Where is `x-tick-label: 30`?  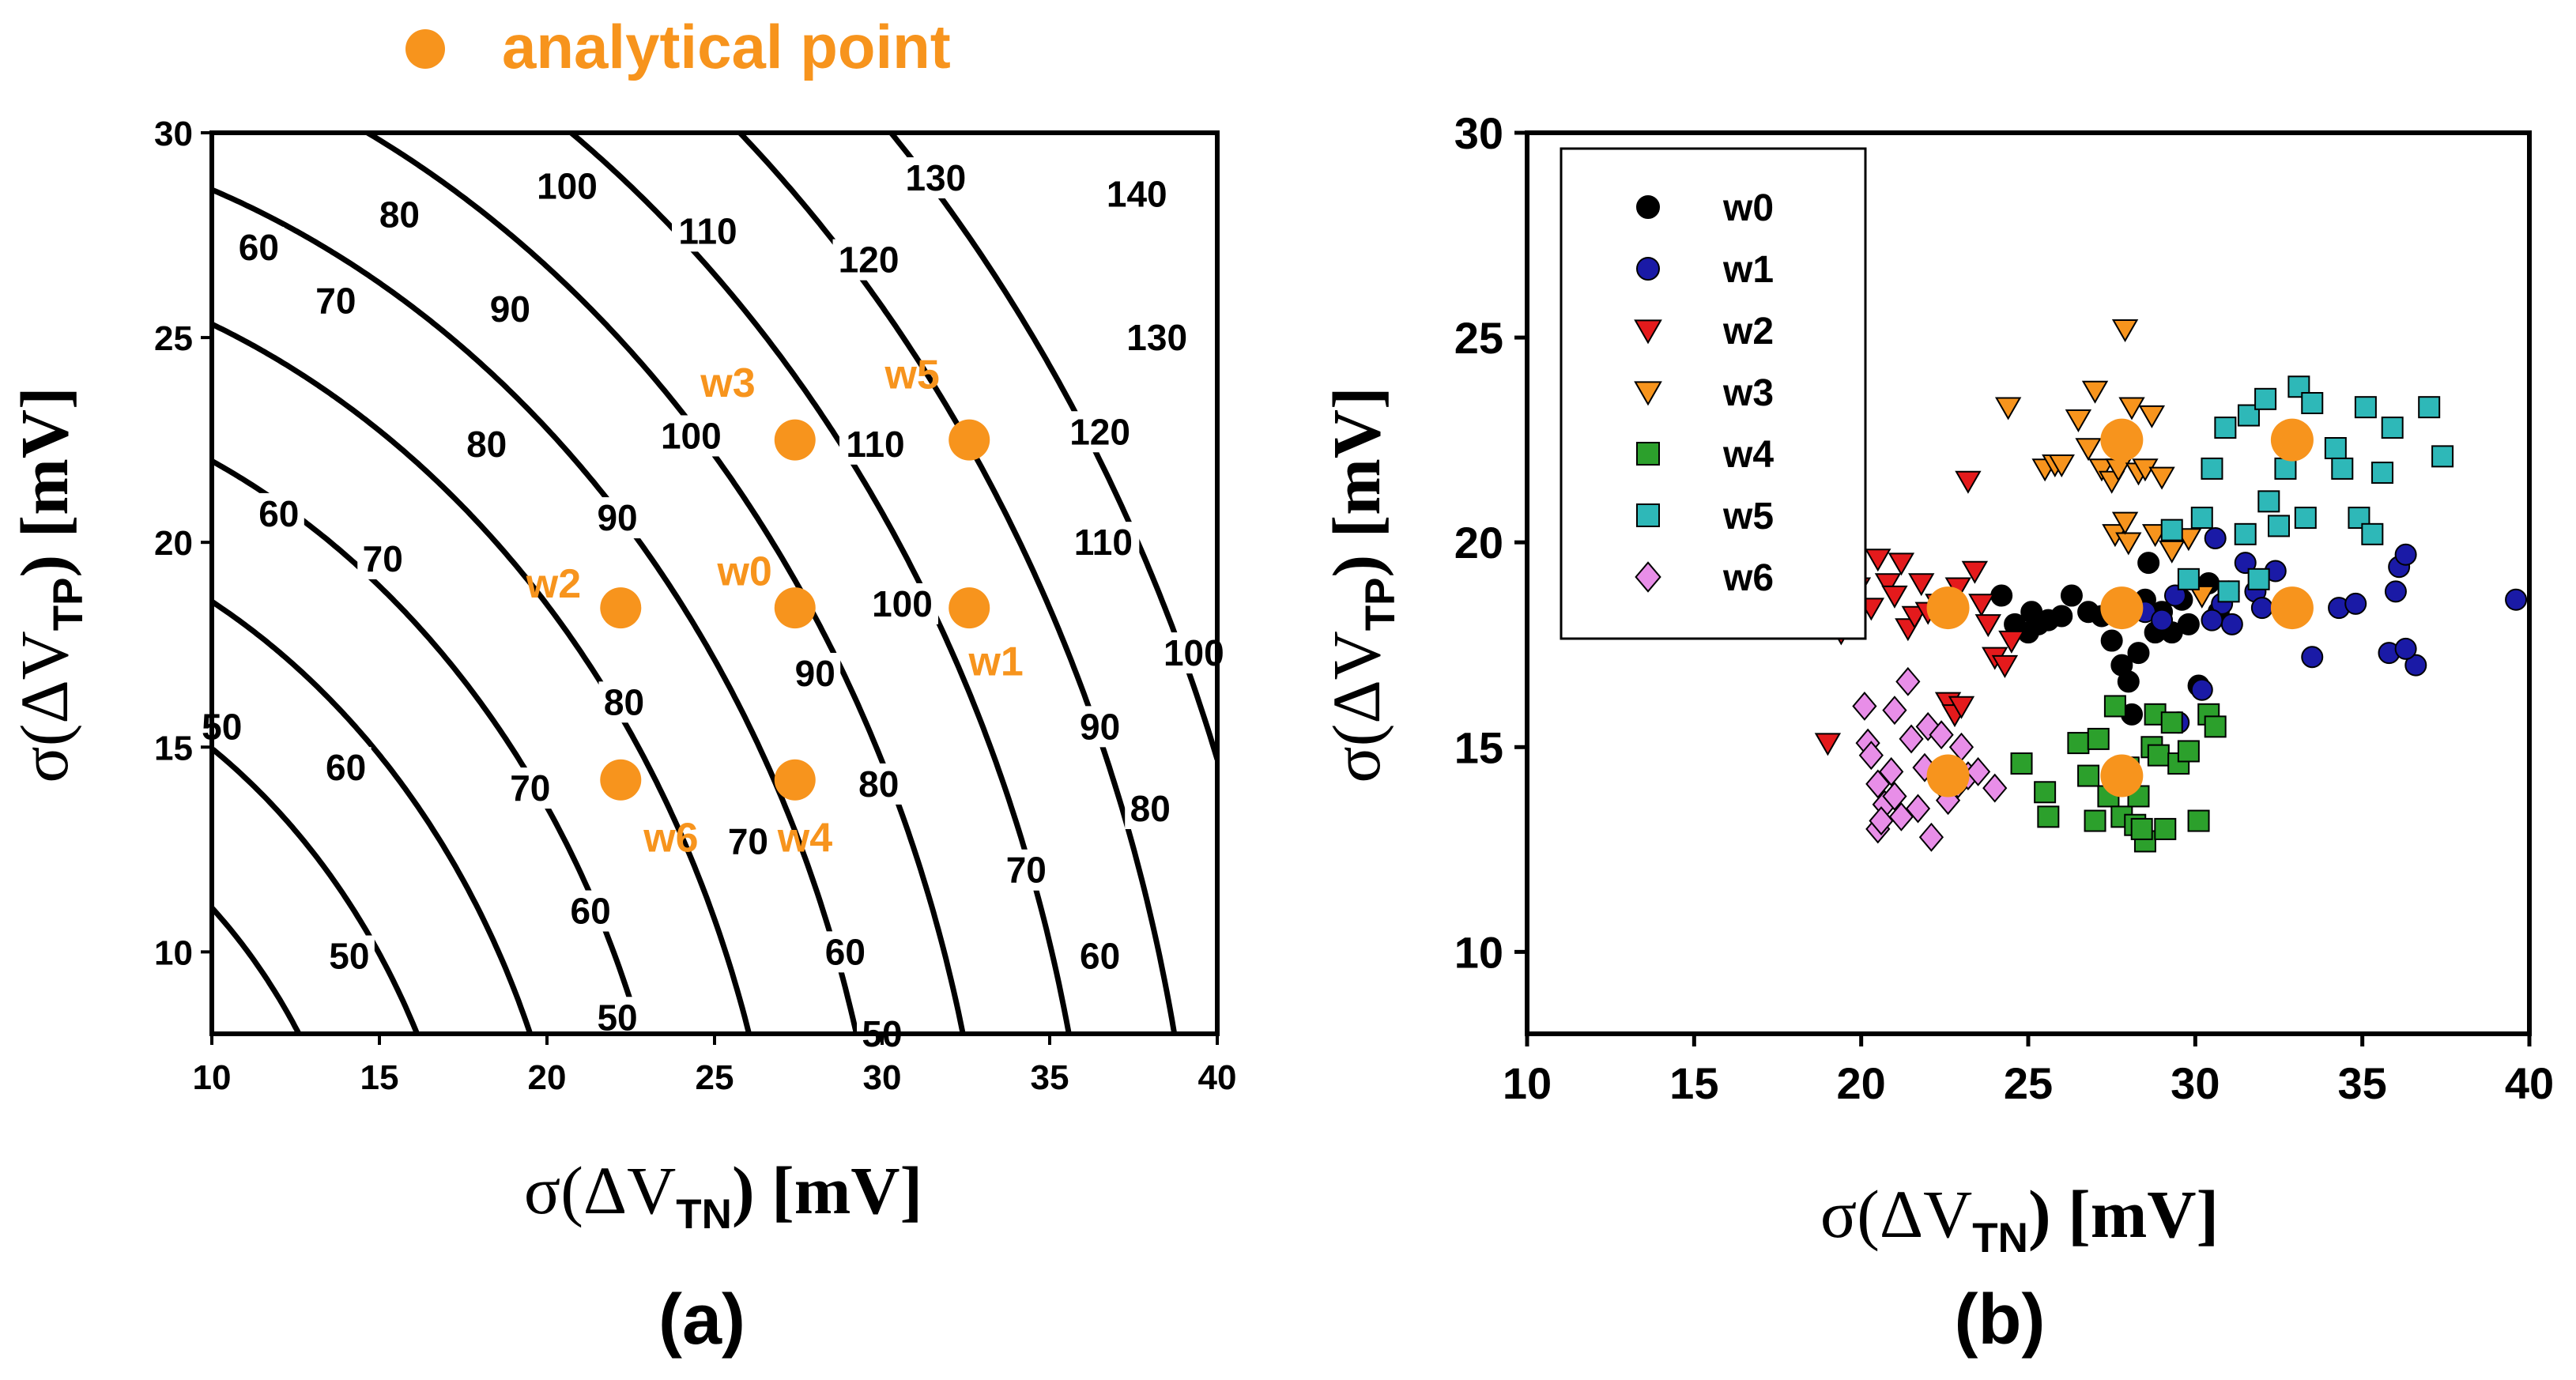
x-tick-label: 30 is located at coordinates (882, 1077).